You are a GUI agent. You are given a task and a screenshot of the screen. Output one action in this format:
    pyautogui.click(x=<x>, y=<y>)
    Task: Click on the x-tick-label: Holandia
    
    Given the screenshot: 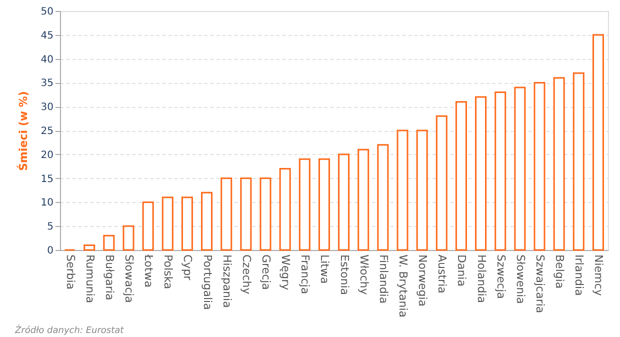 What is the action you would take?
    pyautogui.click(x=481, y=279)
    